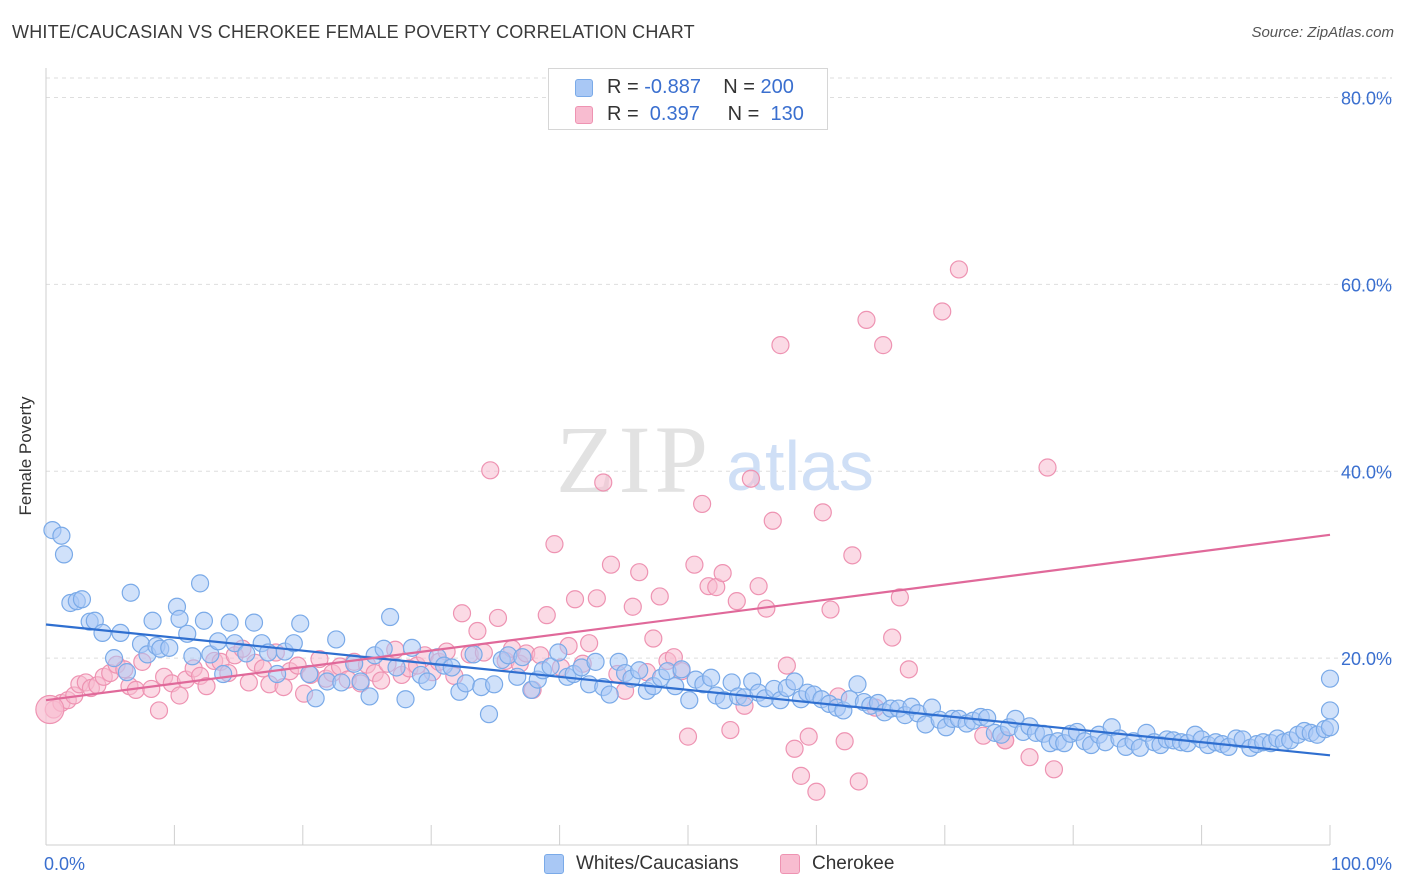 The width and height of the screenshot is (1406, 892). What do you see at coordinates (1366, 379) in the screenshot?
I see `y-tick-labels: 20.0% 40.0% 60.0% 80.0%` at bounding box center [1366, 379].